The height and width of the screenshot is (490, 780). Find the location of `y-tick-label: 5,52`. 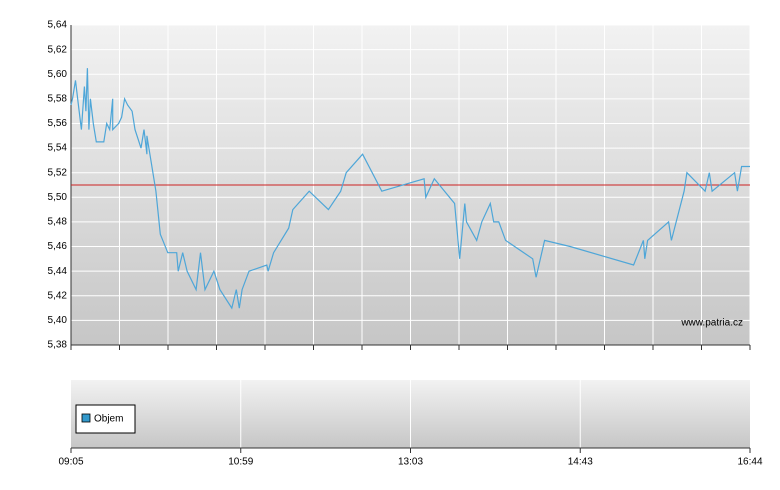

y-tick-label: 5,52 is located at coordinates (58, 172).